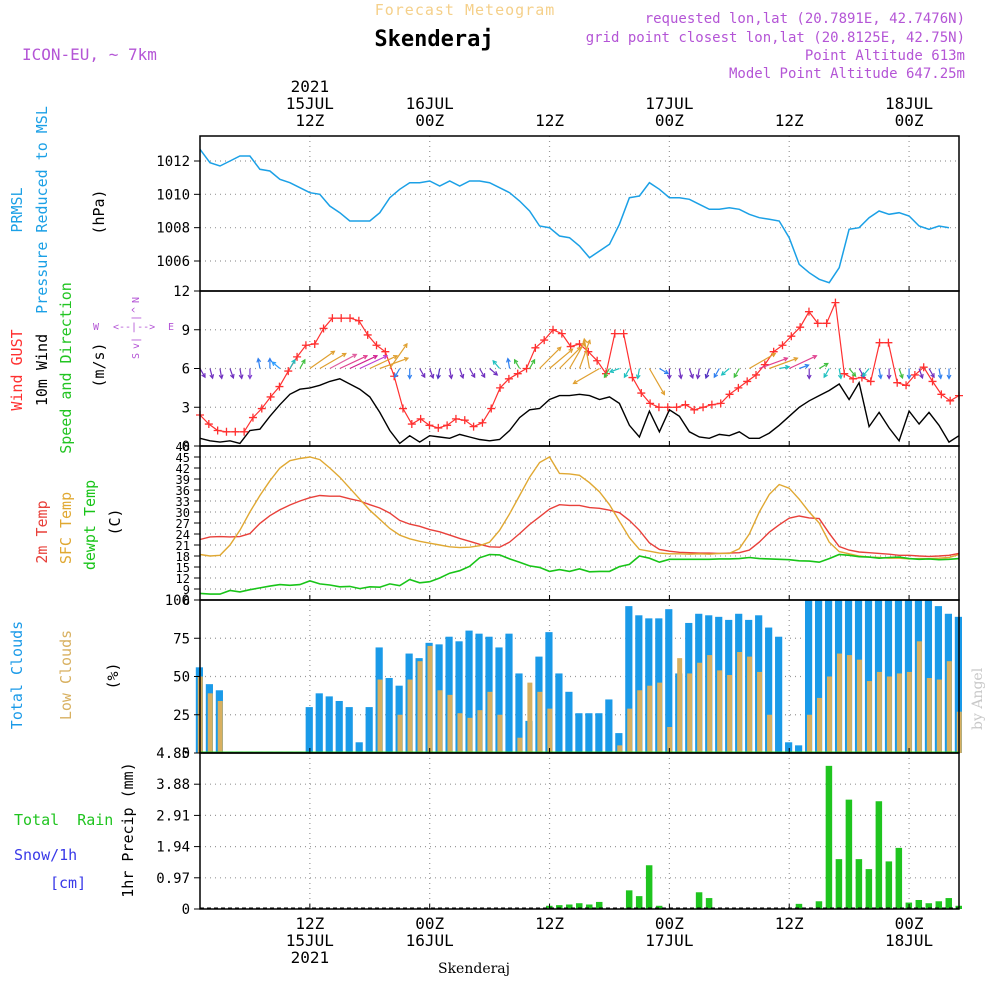  What do you see at coordinates (183, 469) in the screenshot?
I see `ytick-label-temp: 42` at bounding box center [183, 469].